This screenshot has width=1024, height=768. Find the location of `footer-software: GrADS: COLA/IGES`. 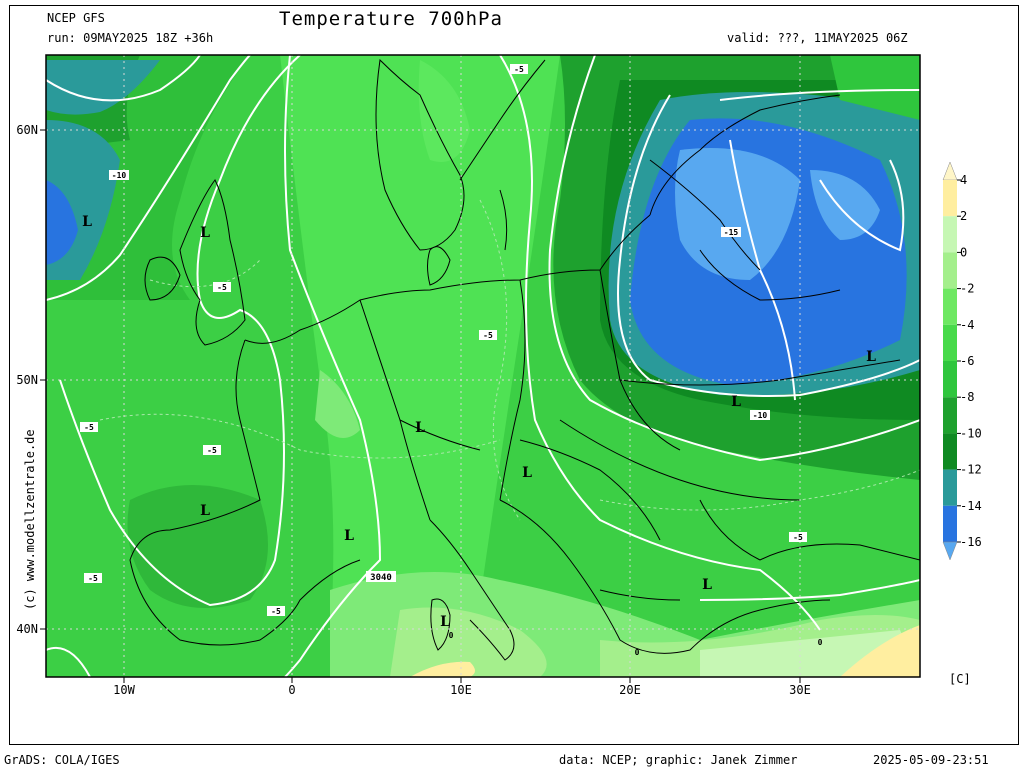

footer-software: GrADS: COLA/IGES is located at coordinates (62, 760).